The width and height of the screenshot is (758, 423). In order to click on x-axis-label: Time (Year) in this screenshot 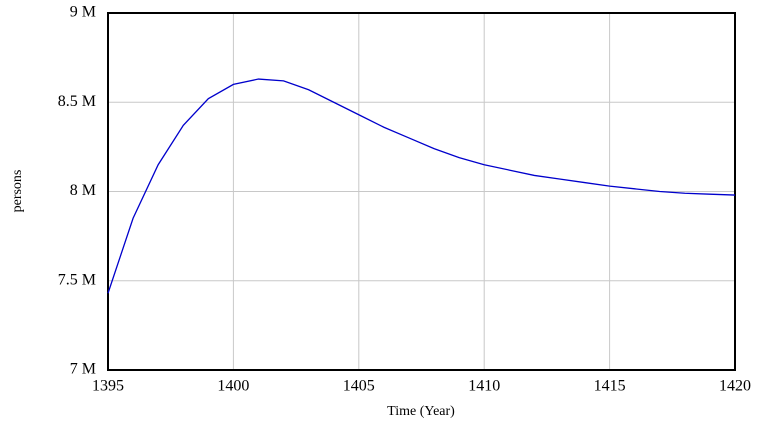, I will do `click(421, 411)`.